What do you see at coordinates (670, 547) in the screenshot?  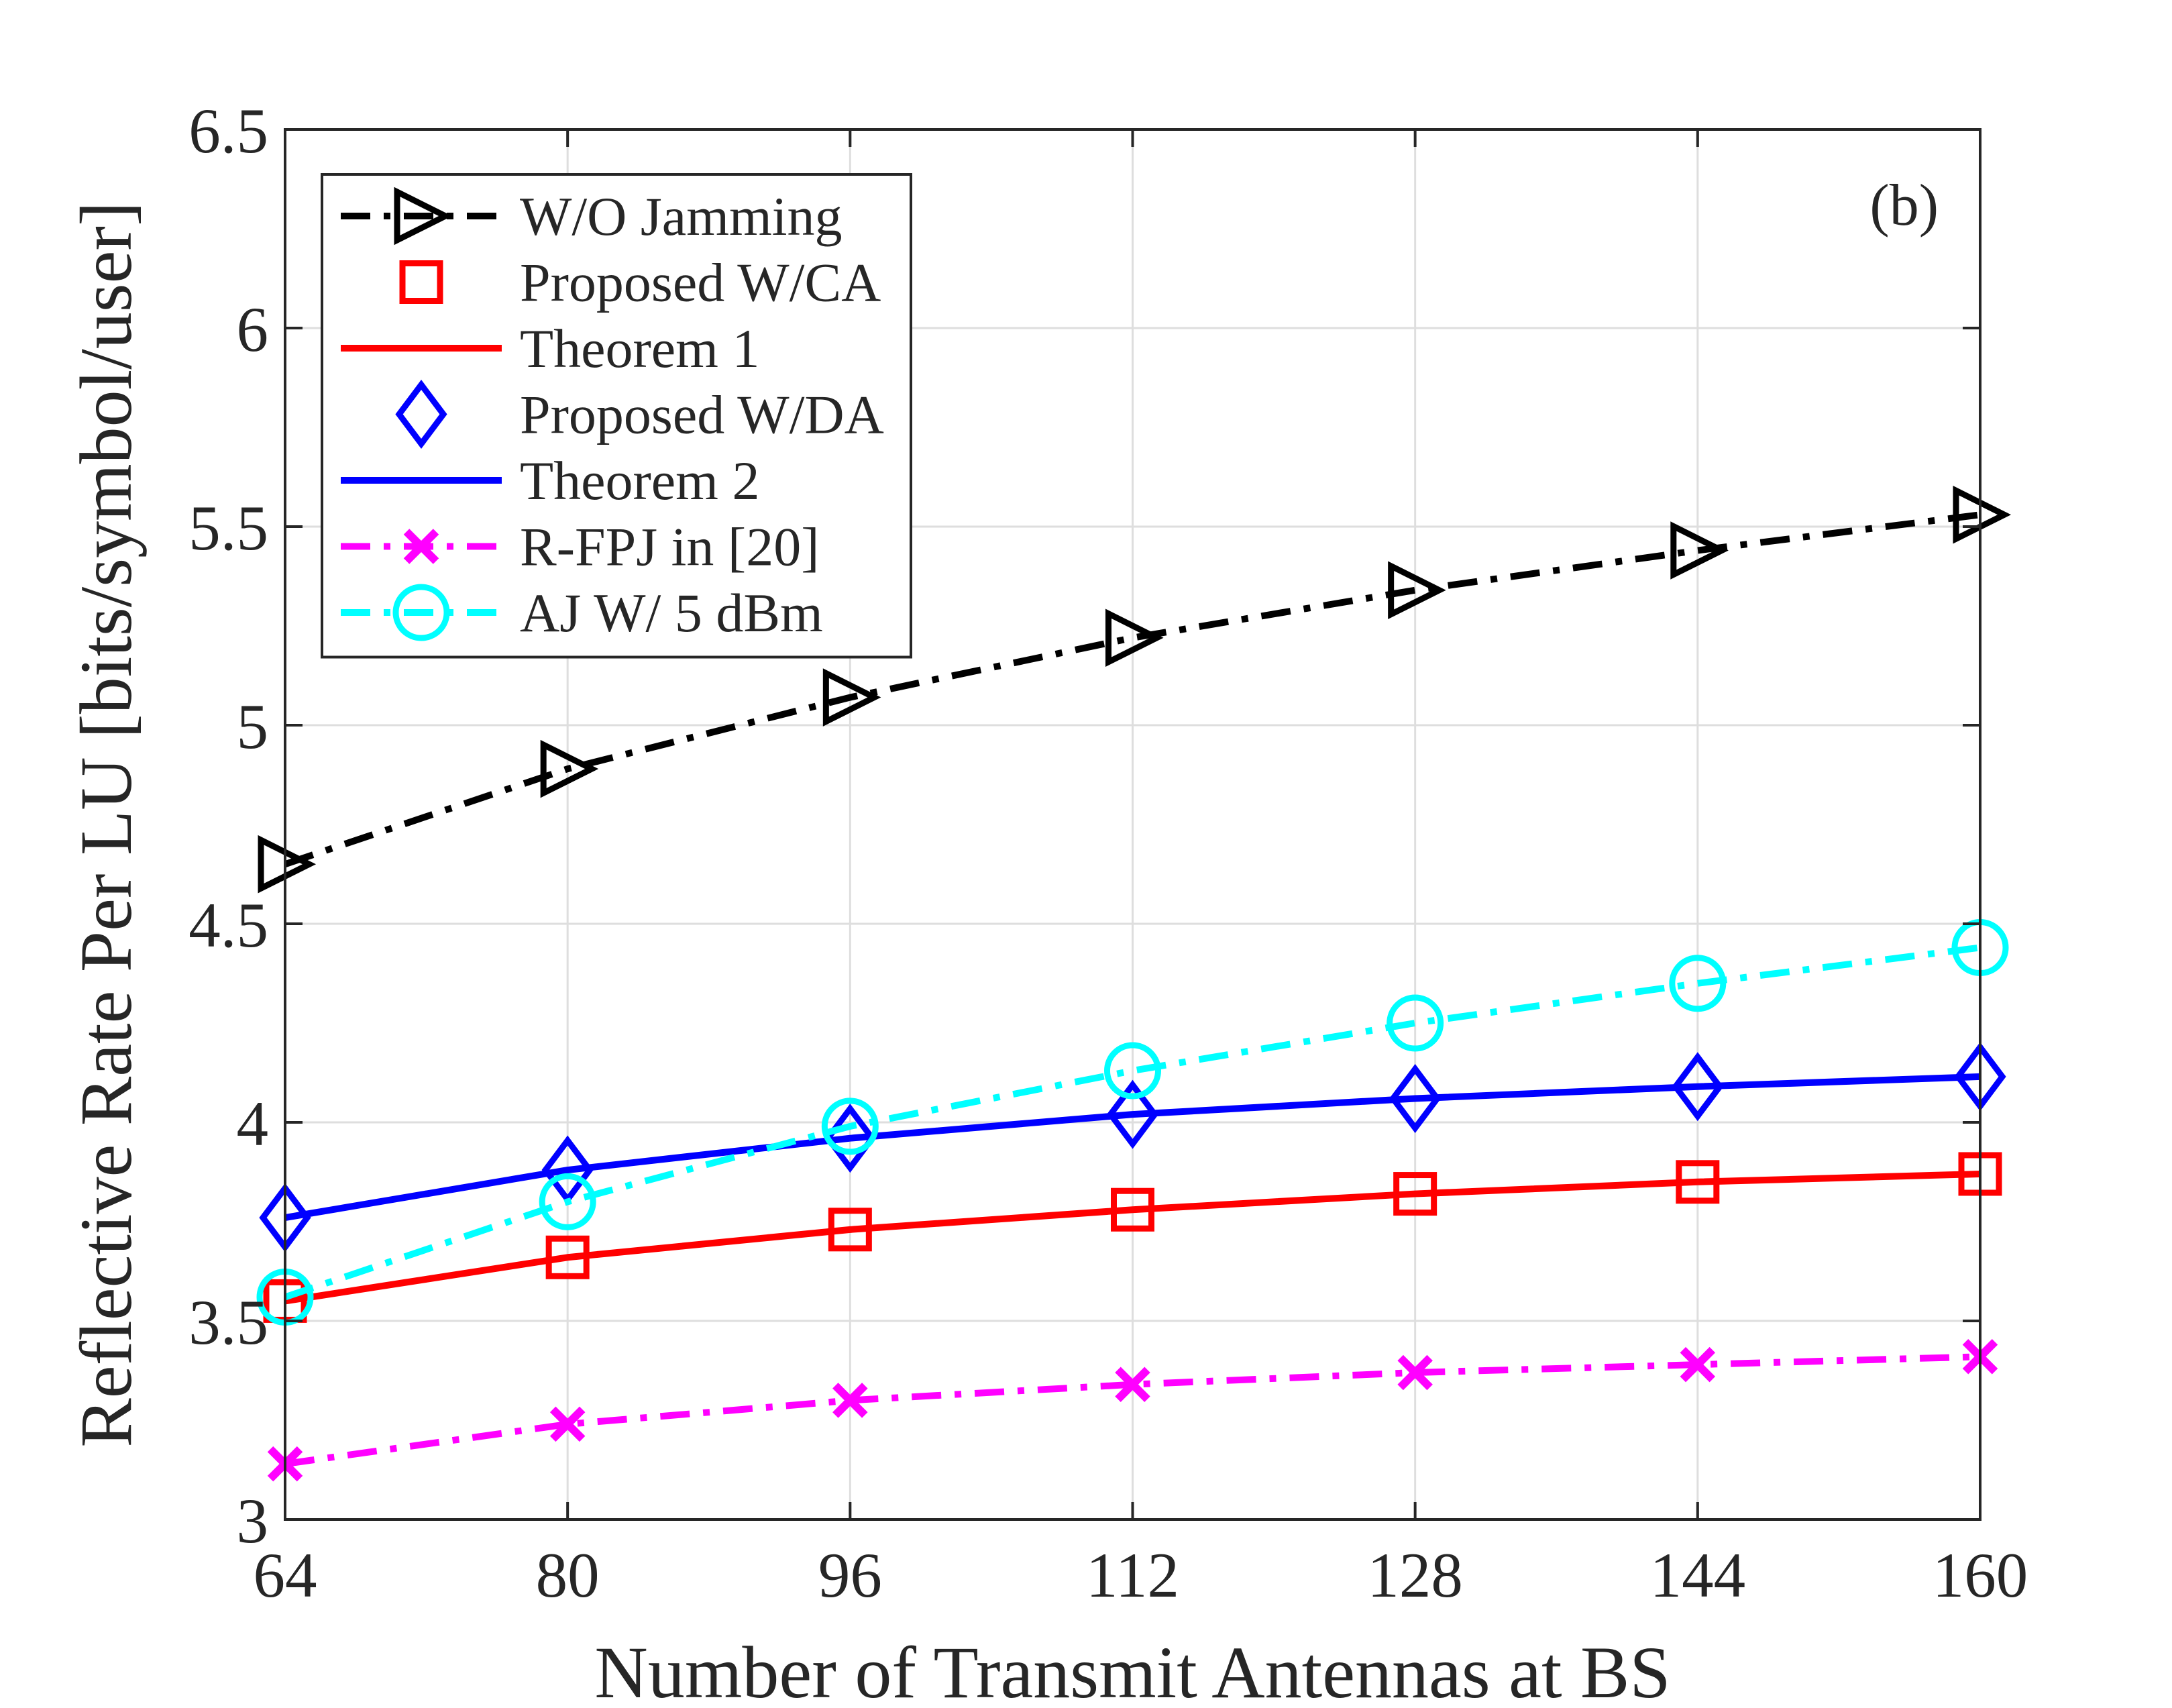 I see `legend-label: R-FPJ in [20]` at bounding box center [670, 547].